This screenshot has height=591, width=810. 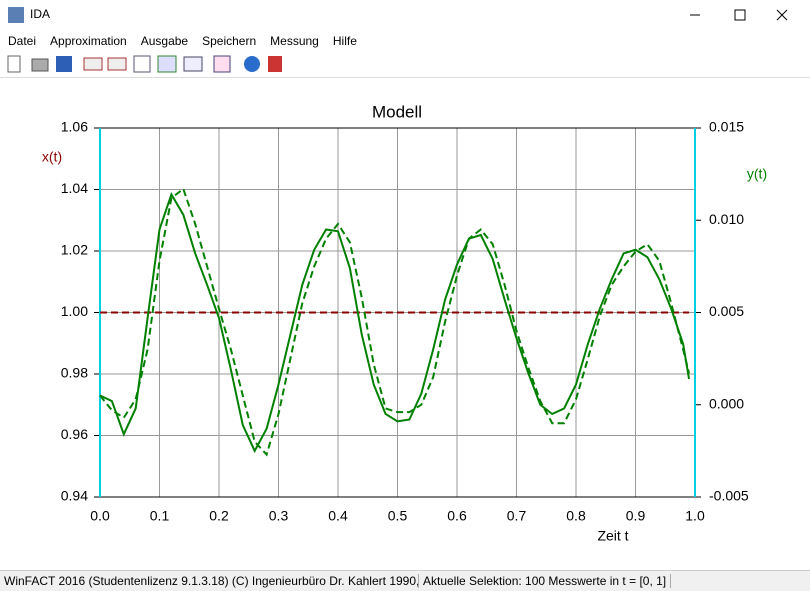 What do you see at coordinates (636, 516) in the screenshot?
I see `x-tick-label: 0.9` at bounding box center [636, 516].